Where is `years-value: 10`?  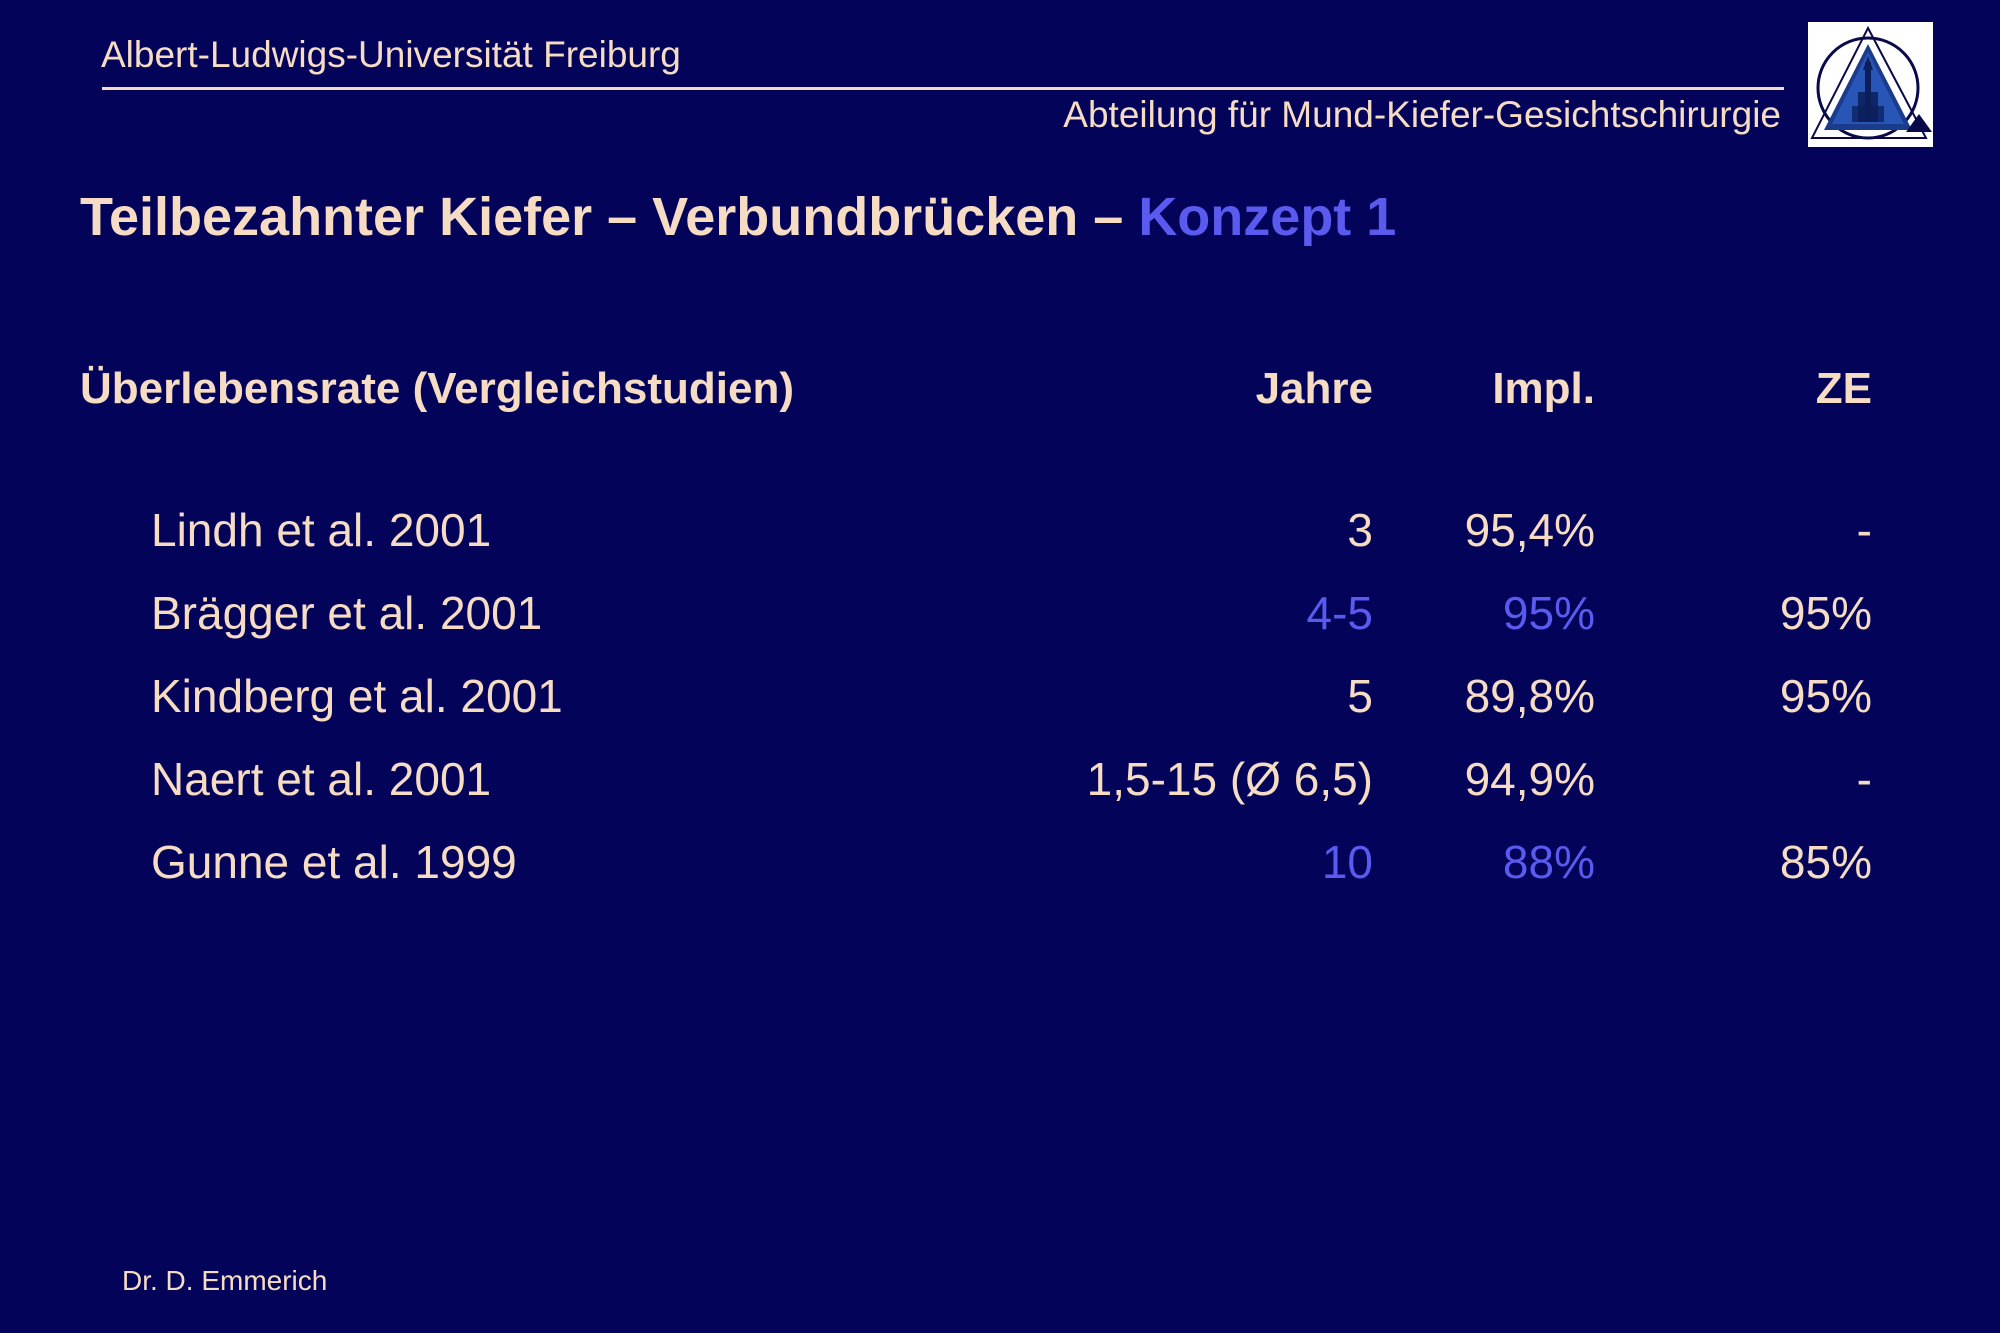
years-value: 10 is located at coordinates (1347, 862).